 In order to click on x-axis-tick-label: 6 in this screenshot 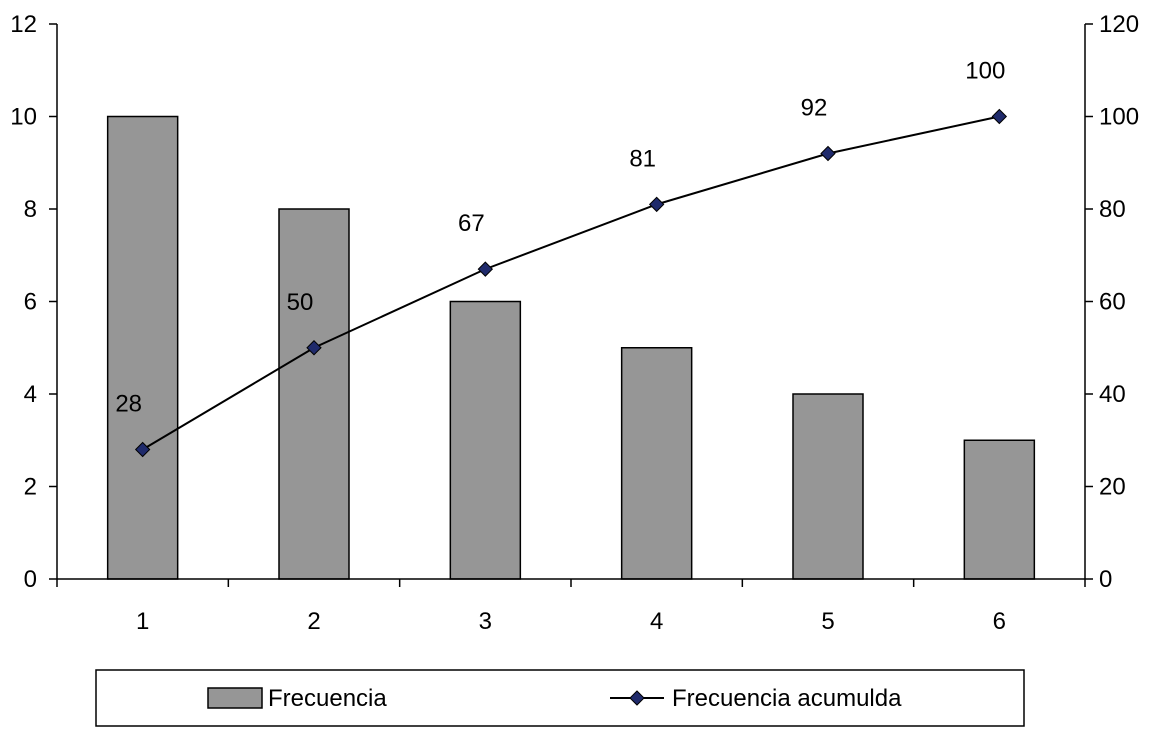, I will do `click(999, 621)`.